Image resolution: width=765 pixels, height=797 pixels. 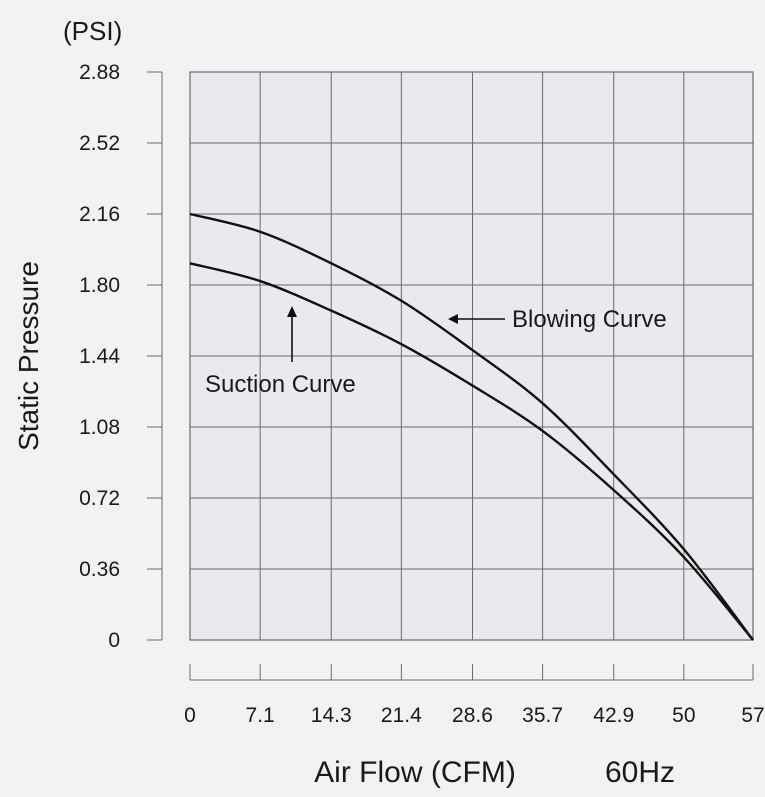 What do you see at coordinates (752, 715) in the screenshot?
I see `x-tick-label: 57` at bounding box center [752, 715].